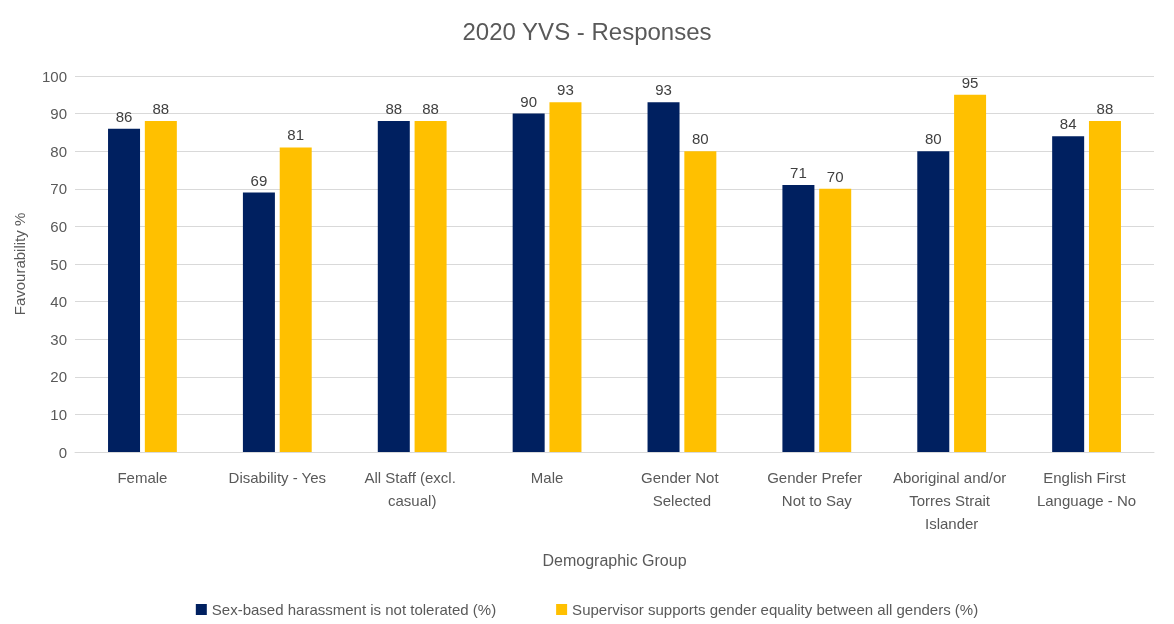 The width and height of the screenshot is (1174, 624). I want to click on x-tick-label: Gender Prefer Not to Say, so click(817, 489).